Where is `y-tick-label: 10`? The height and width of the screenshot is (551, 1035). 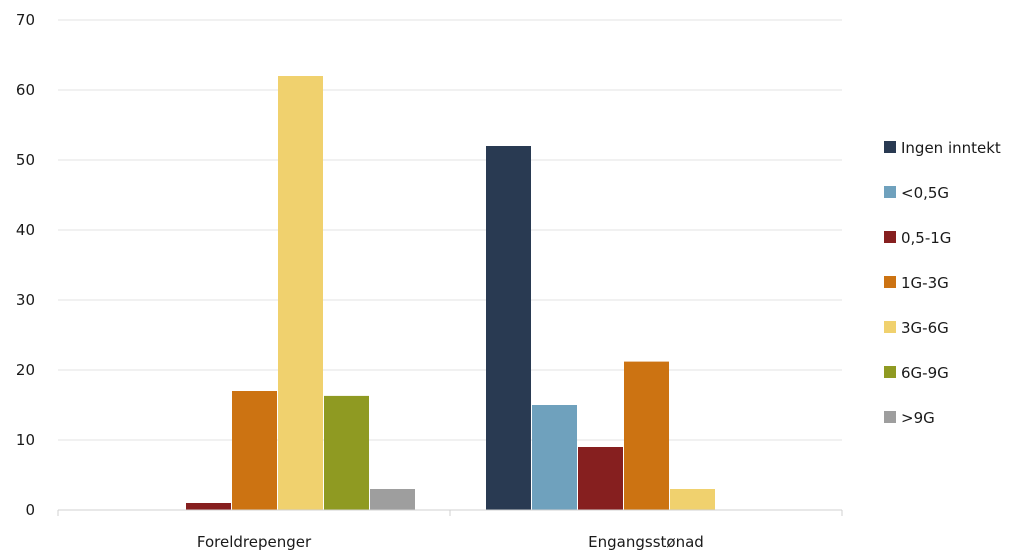 y-tick-label: 10 is located at coordinates (25, 440).